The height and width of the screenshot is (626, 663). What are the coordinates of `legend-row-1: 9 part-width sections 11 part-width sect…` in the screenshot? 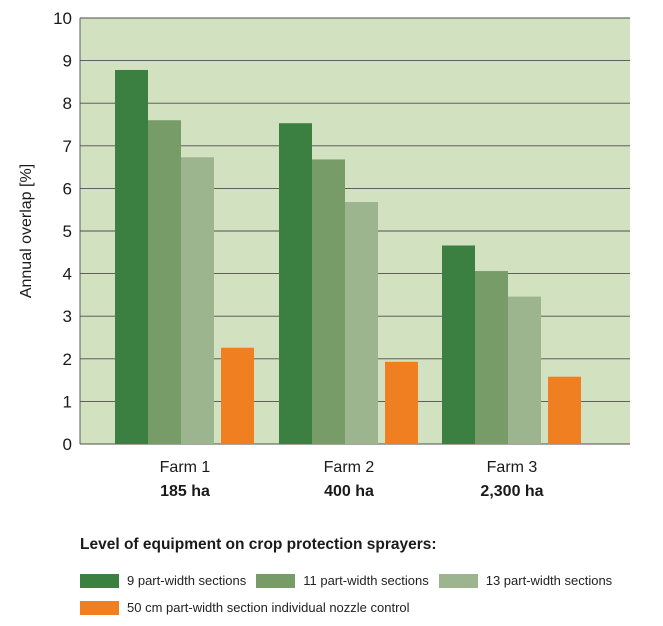 It's located at (351, 580).